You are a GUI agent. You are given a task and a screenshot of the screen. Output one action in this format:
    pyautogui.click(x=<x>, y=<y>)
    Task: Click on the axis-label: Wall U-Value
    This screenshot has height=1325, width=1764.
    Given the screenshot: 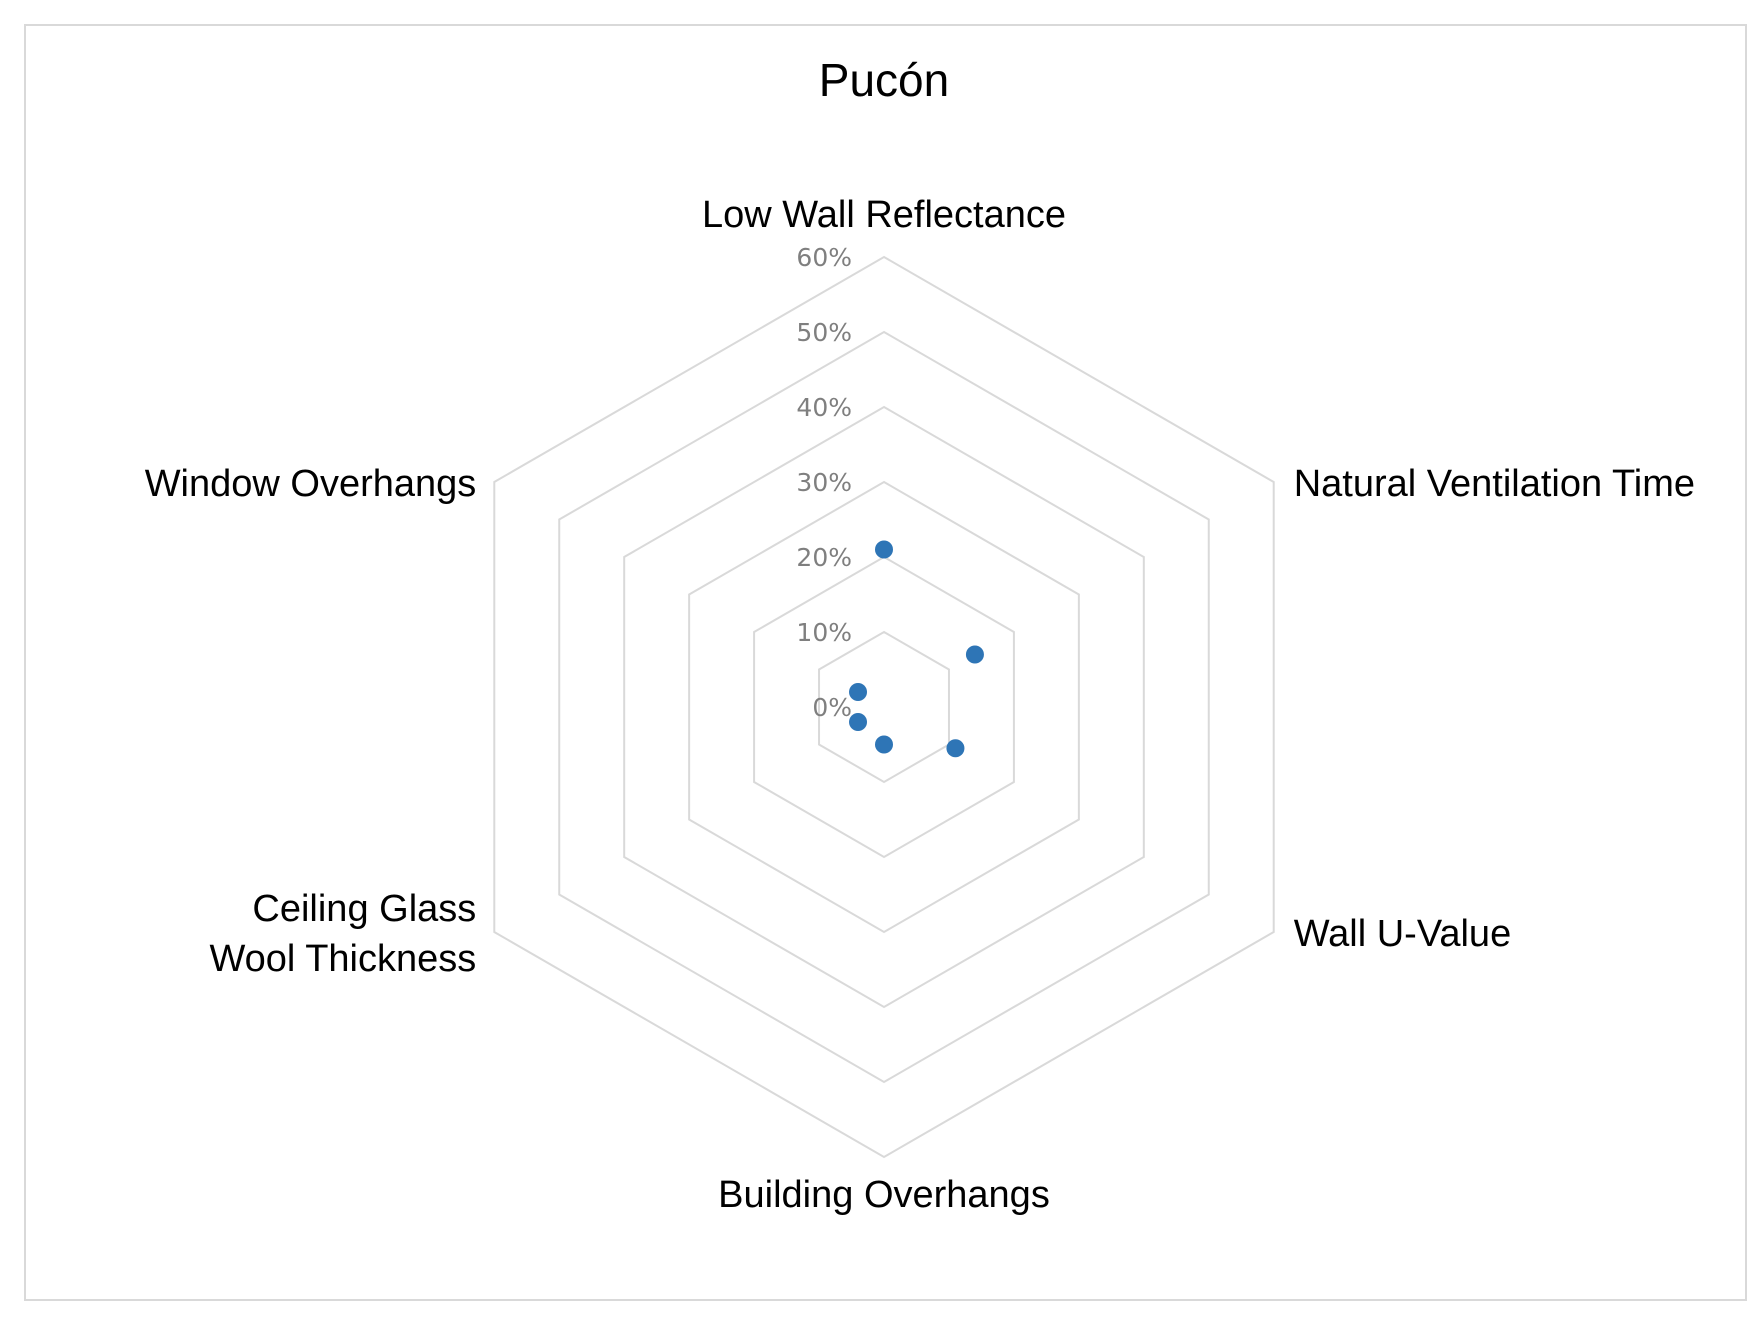 What is the action you would take?
    pyautogui.click(x=1403, y=934)
    